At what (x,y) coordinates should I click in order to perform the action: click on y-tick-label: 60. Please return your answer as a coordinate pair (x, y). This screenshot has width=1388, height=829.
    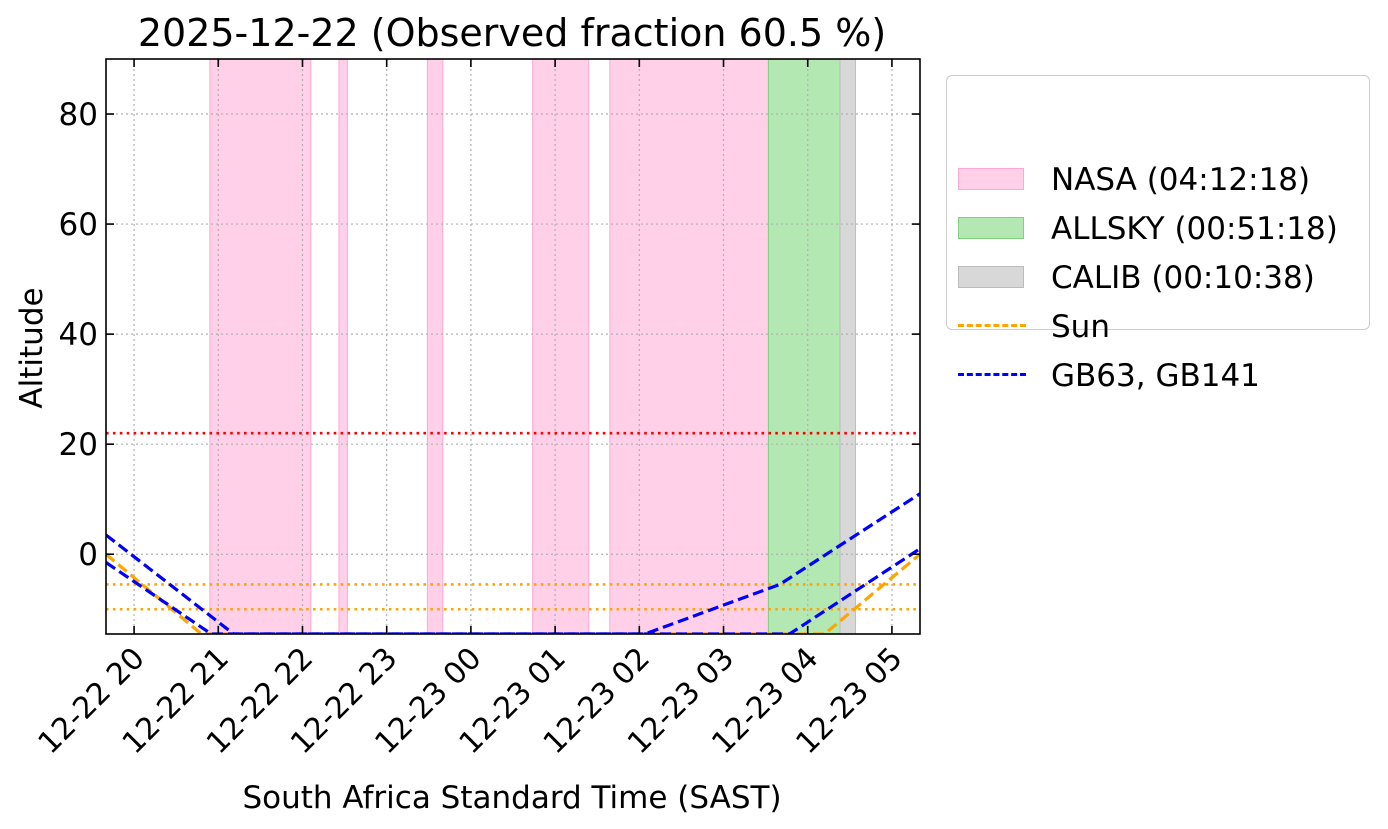
    Looking at the image, I should click on (78, 225).